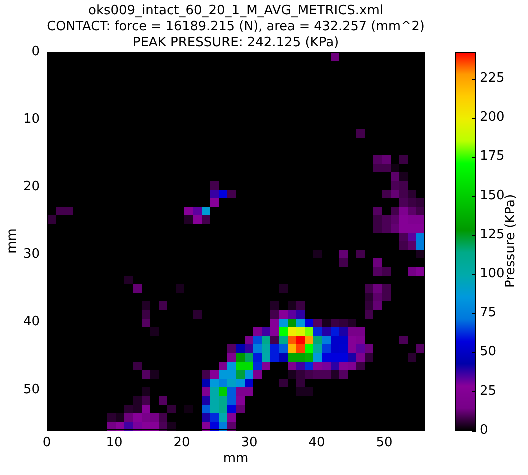 Image resolution: width=528 pixels, height=475 pixels. I want to click on x-tick-label: 0, so click(47, 443).